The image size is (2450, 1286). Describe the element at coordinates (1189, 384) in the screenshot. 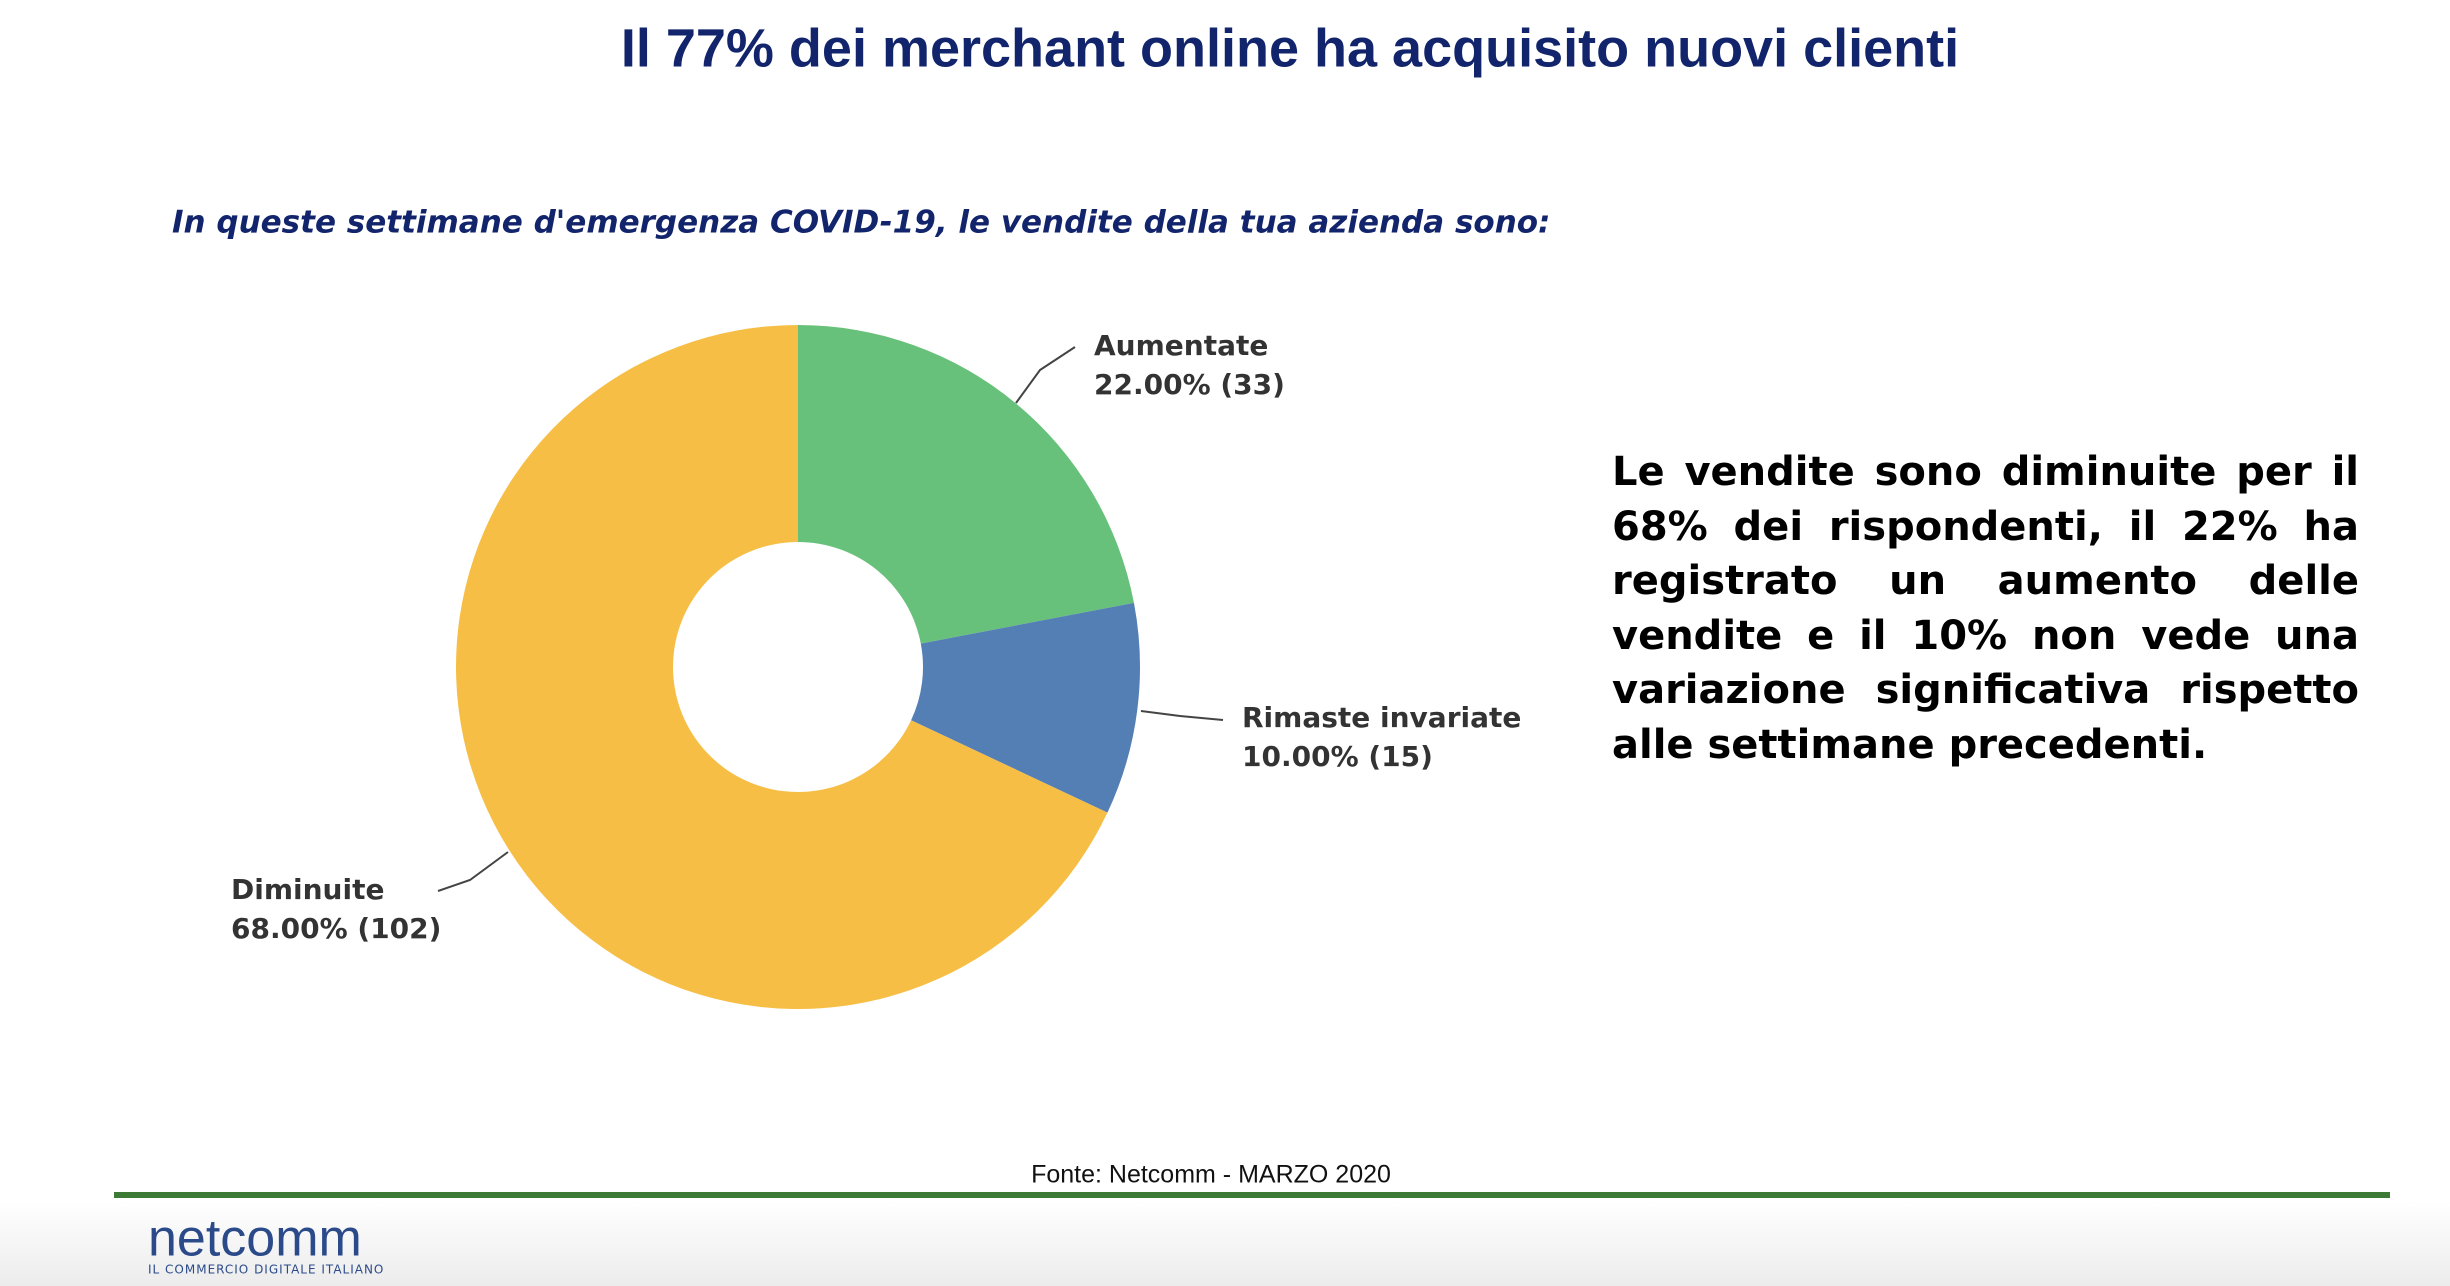

I see `slice-value-label: 22.00% (33)` at that location.